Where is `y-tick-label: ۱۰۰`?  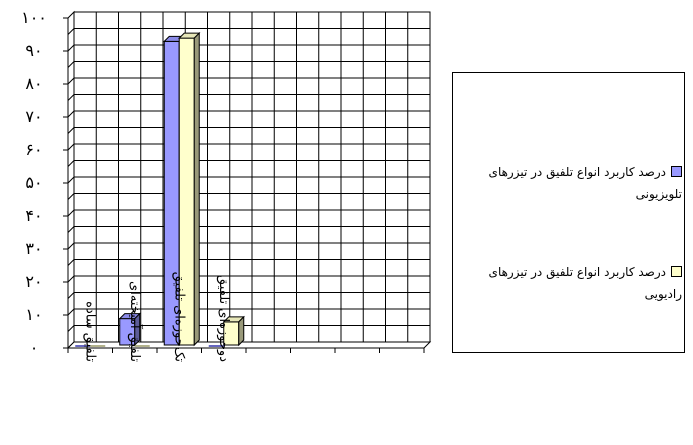
y-tick-label: ۱۰۰ is located at coordinates (34, 17).